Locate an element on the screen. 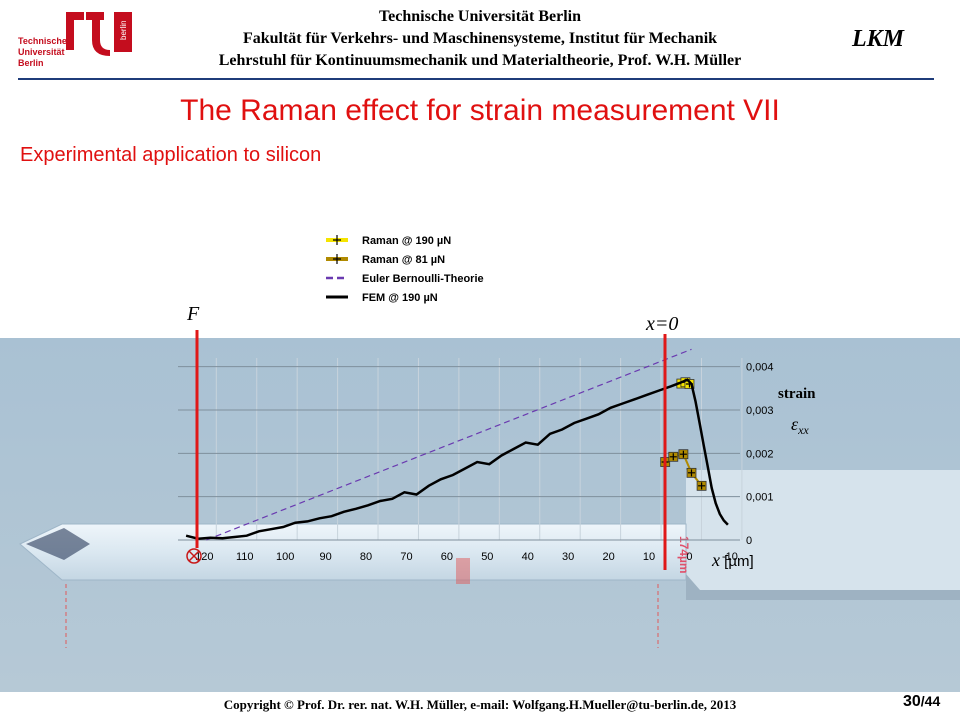 The height and width of the screenshot is (720, 960). support-symbol is located at coordinates (194, 556).